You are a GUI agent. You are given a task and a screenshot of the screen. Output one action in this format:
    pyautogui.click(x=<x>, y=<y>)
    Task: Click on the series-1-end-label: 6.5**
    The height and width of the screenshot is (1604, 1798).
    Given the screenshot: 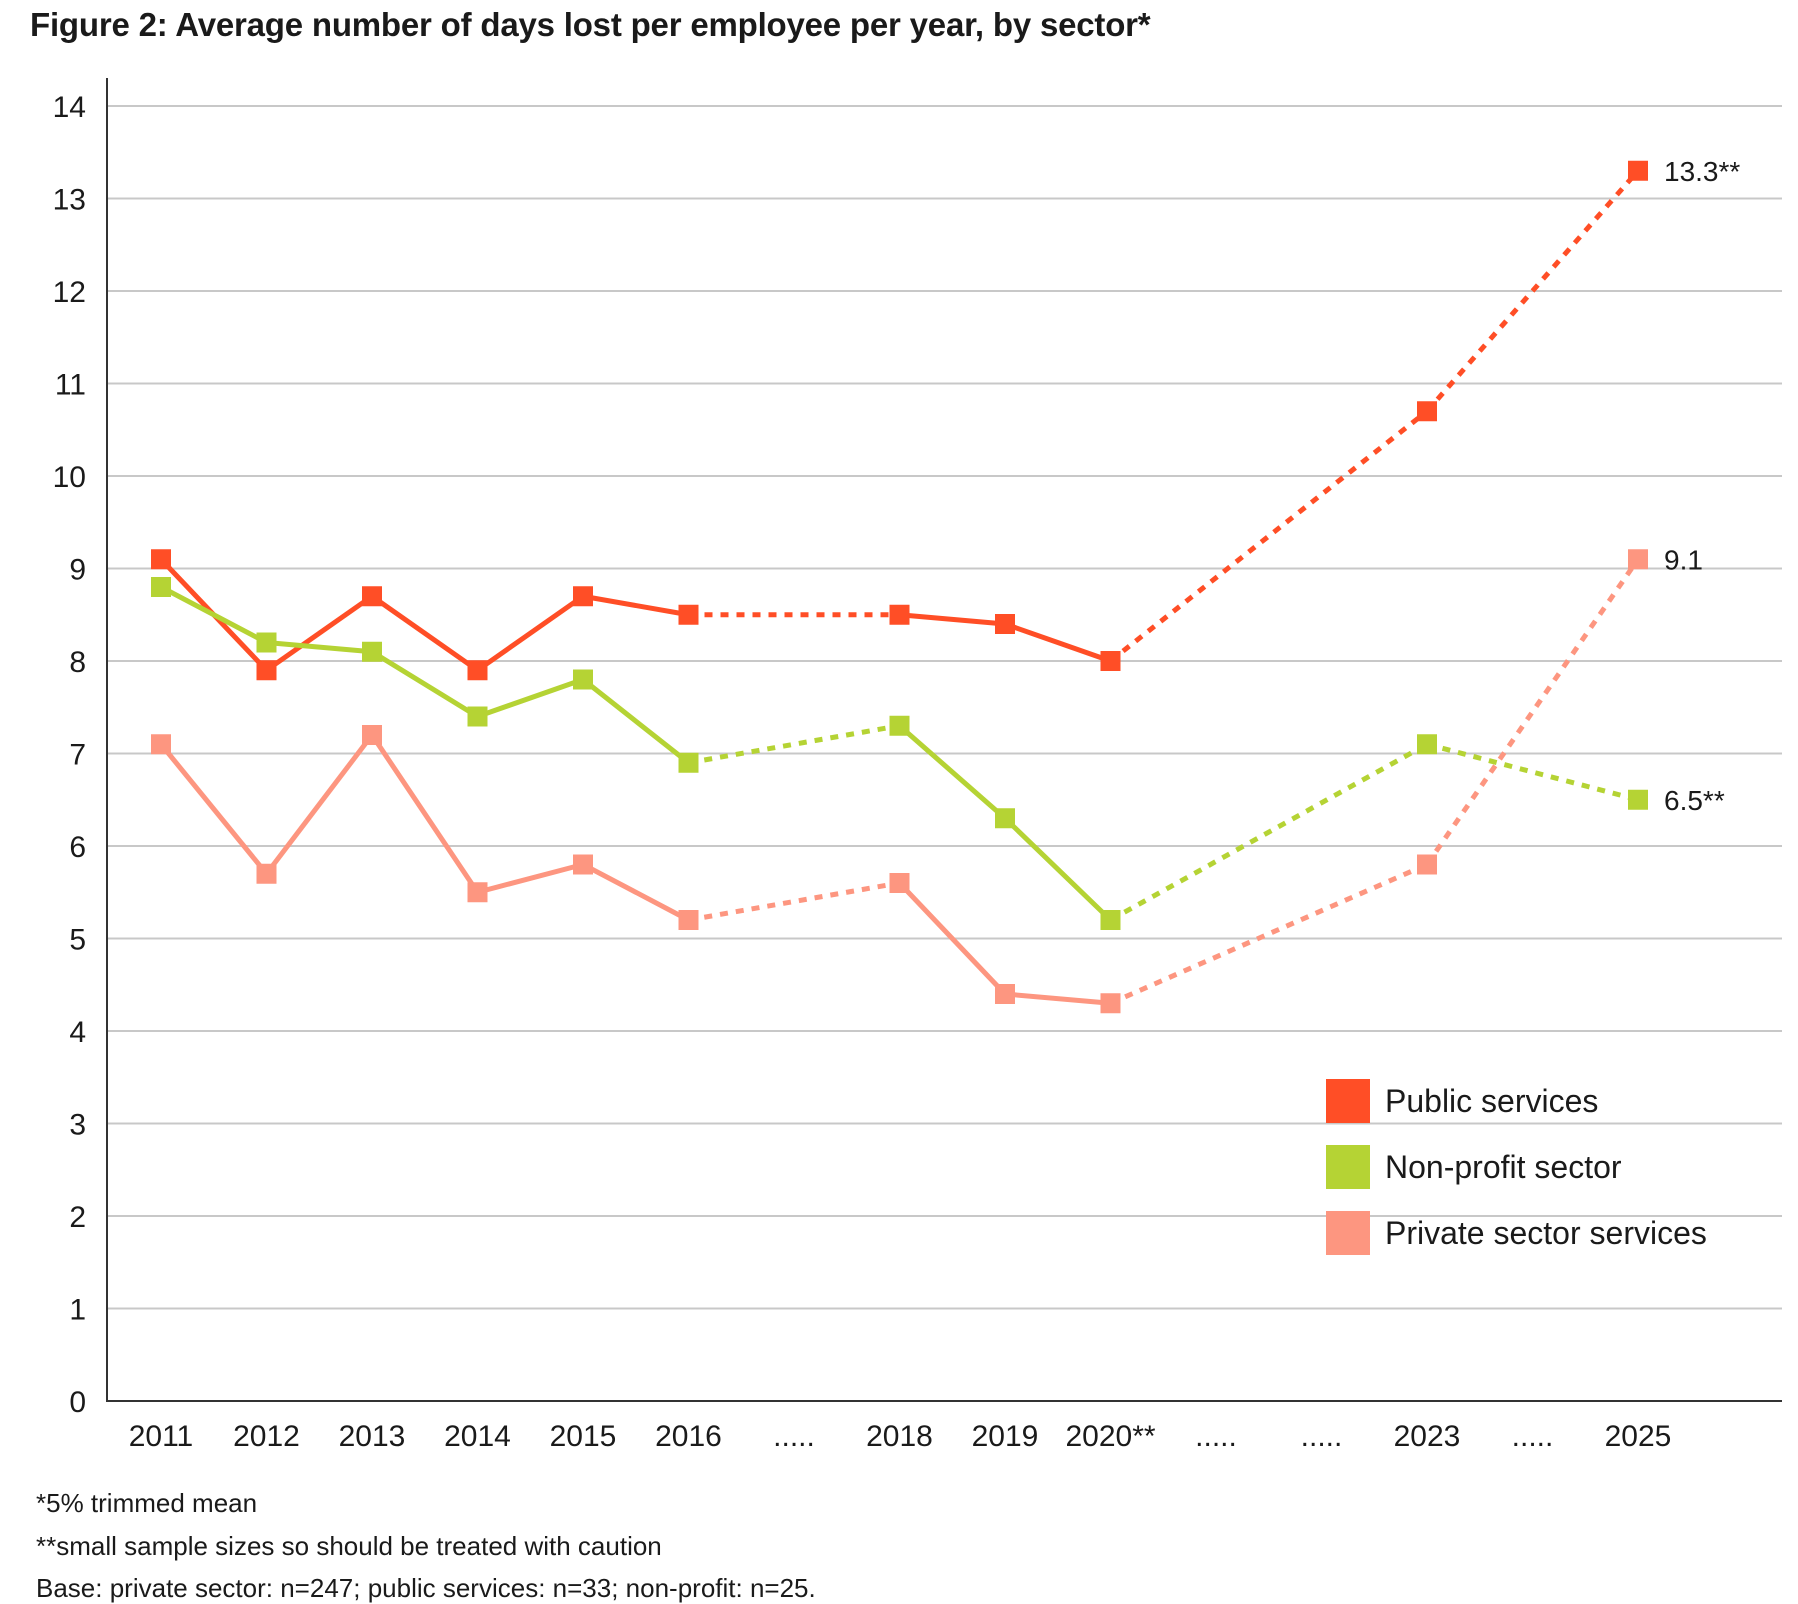 What is the action you would take?
    pyautogui.click(x=1694, y=800)
    